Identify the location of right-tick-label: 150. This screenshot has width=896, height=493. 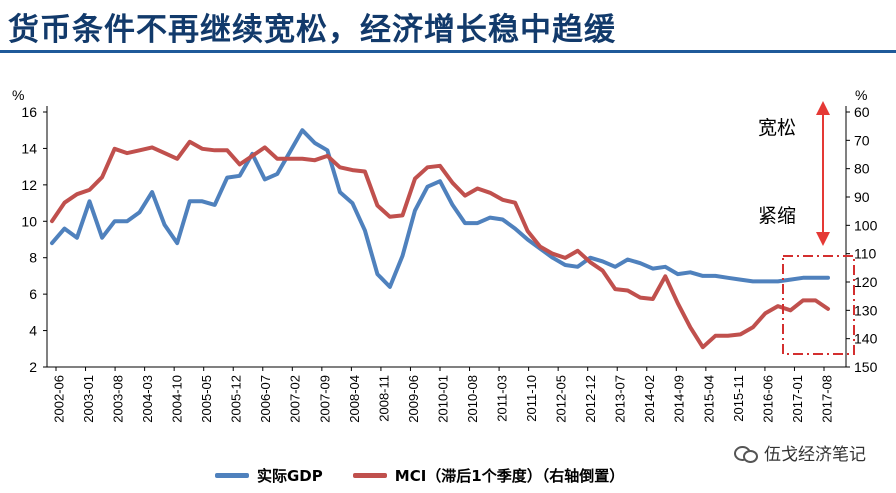
(866, 367).